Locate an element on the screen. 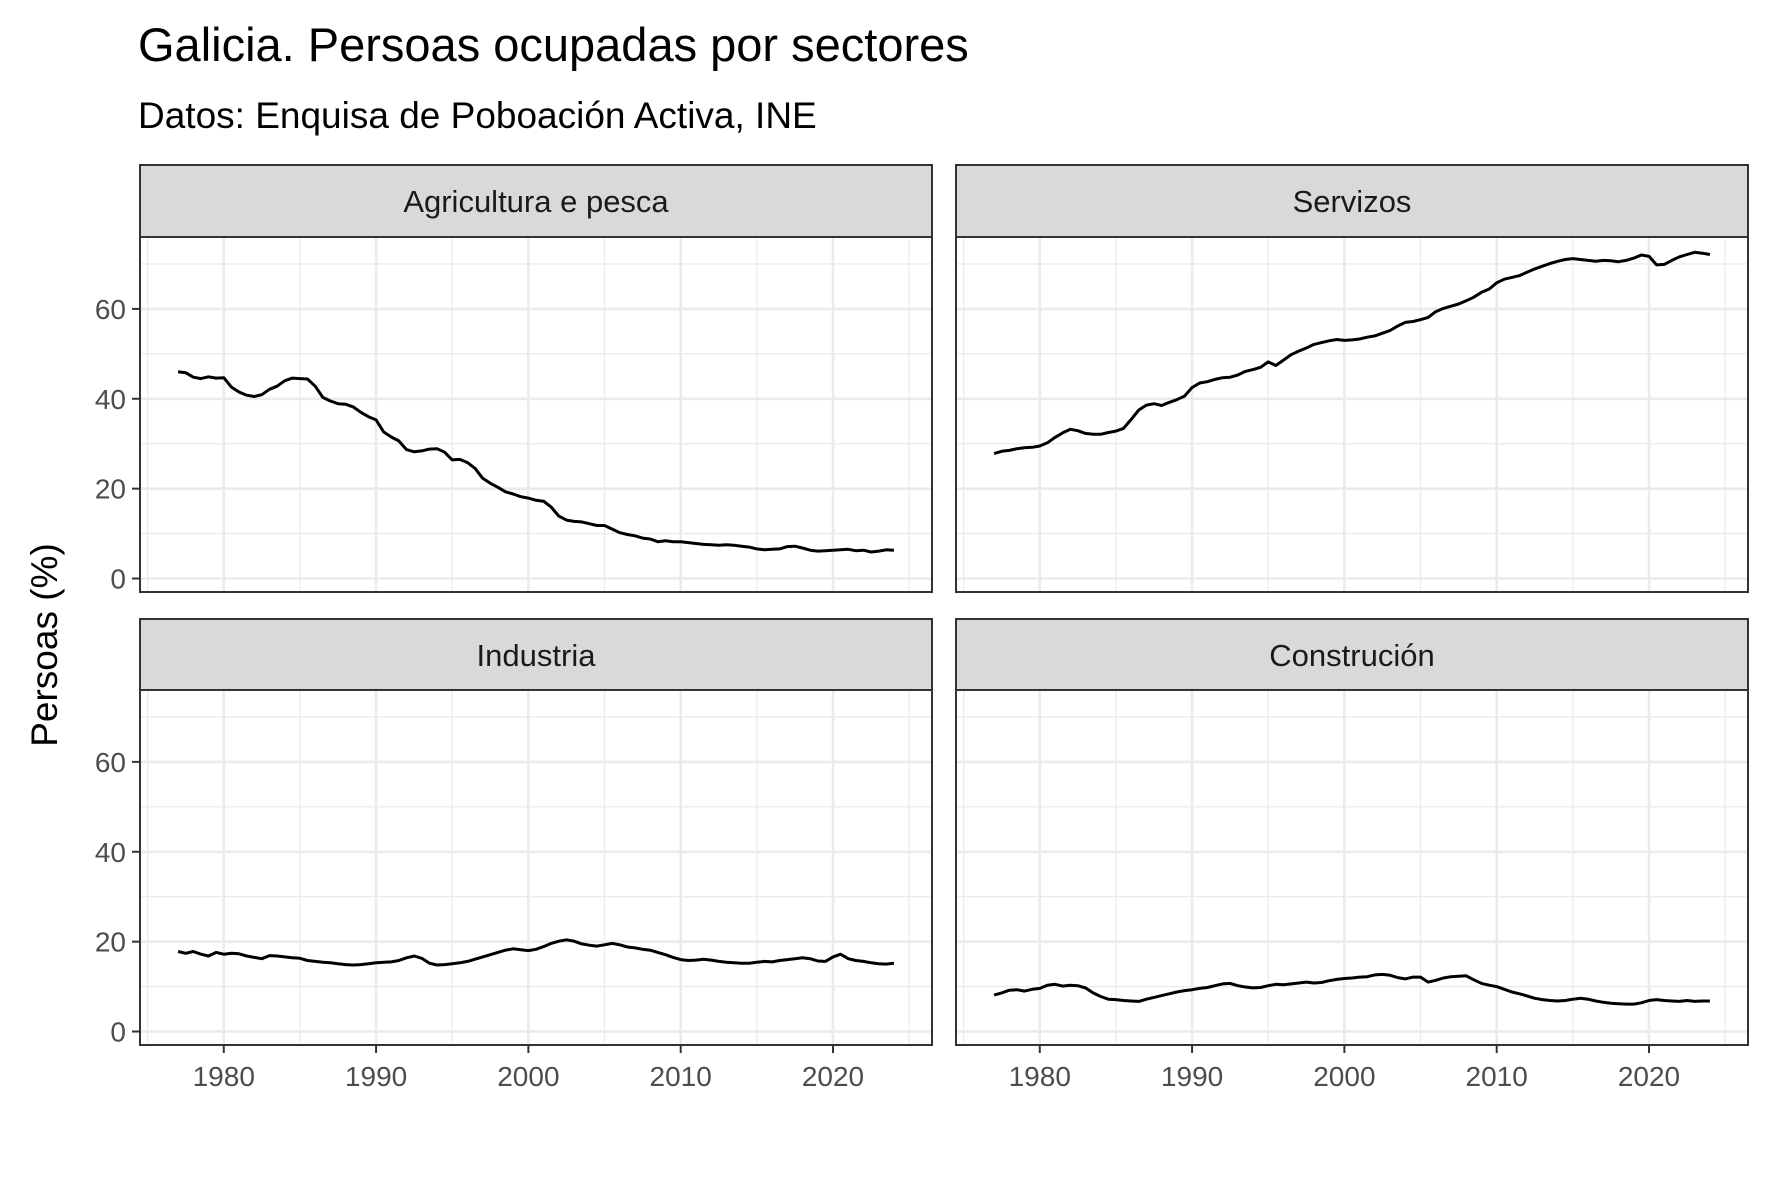 This screenshot has height=1181, width=1771. strip-label-industria: Industria is located at coordinates (537, 655).